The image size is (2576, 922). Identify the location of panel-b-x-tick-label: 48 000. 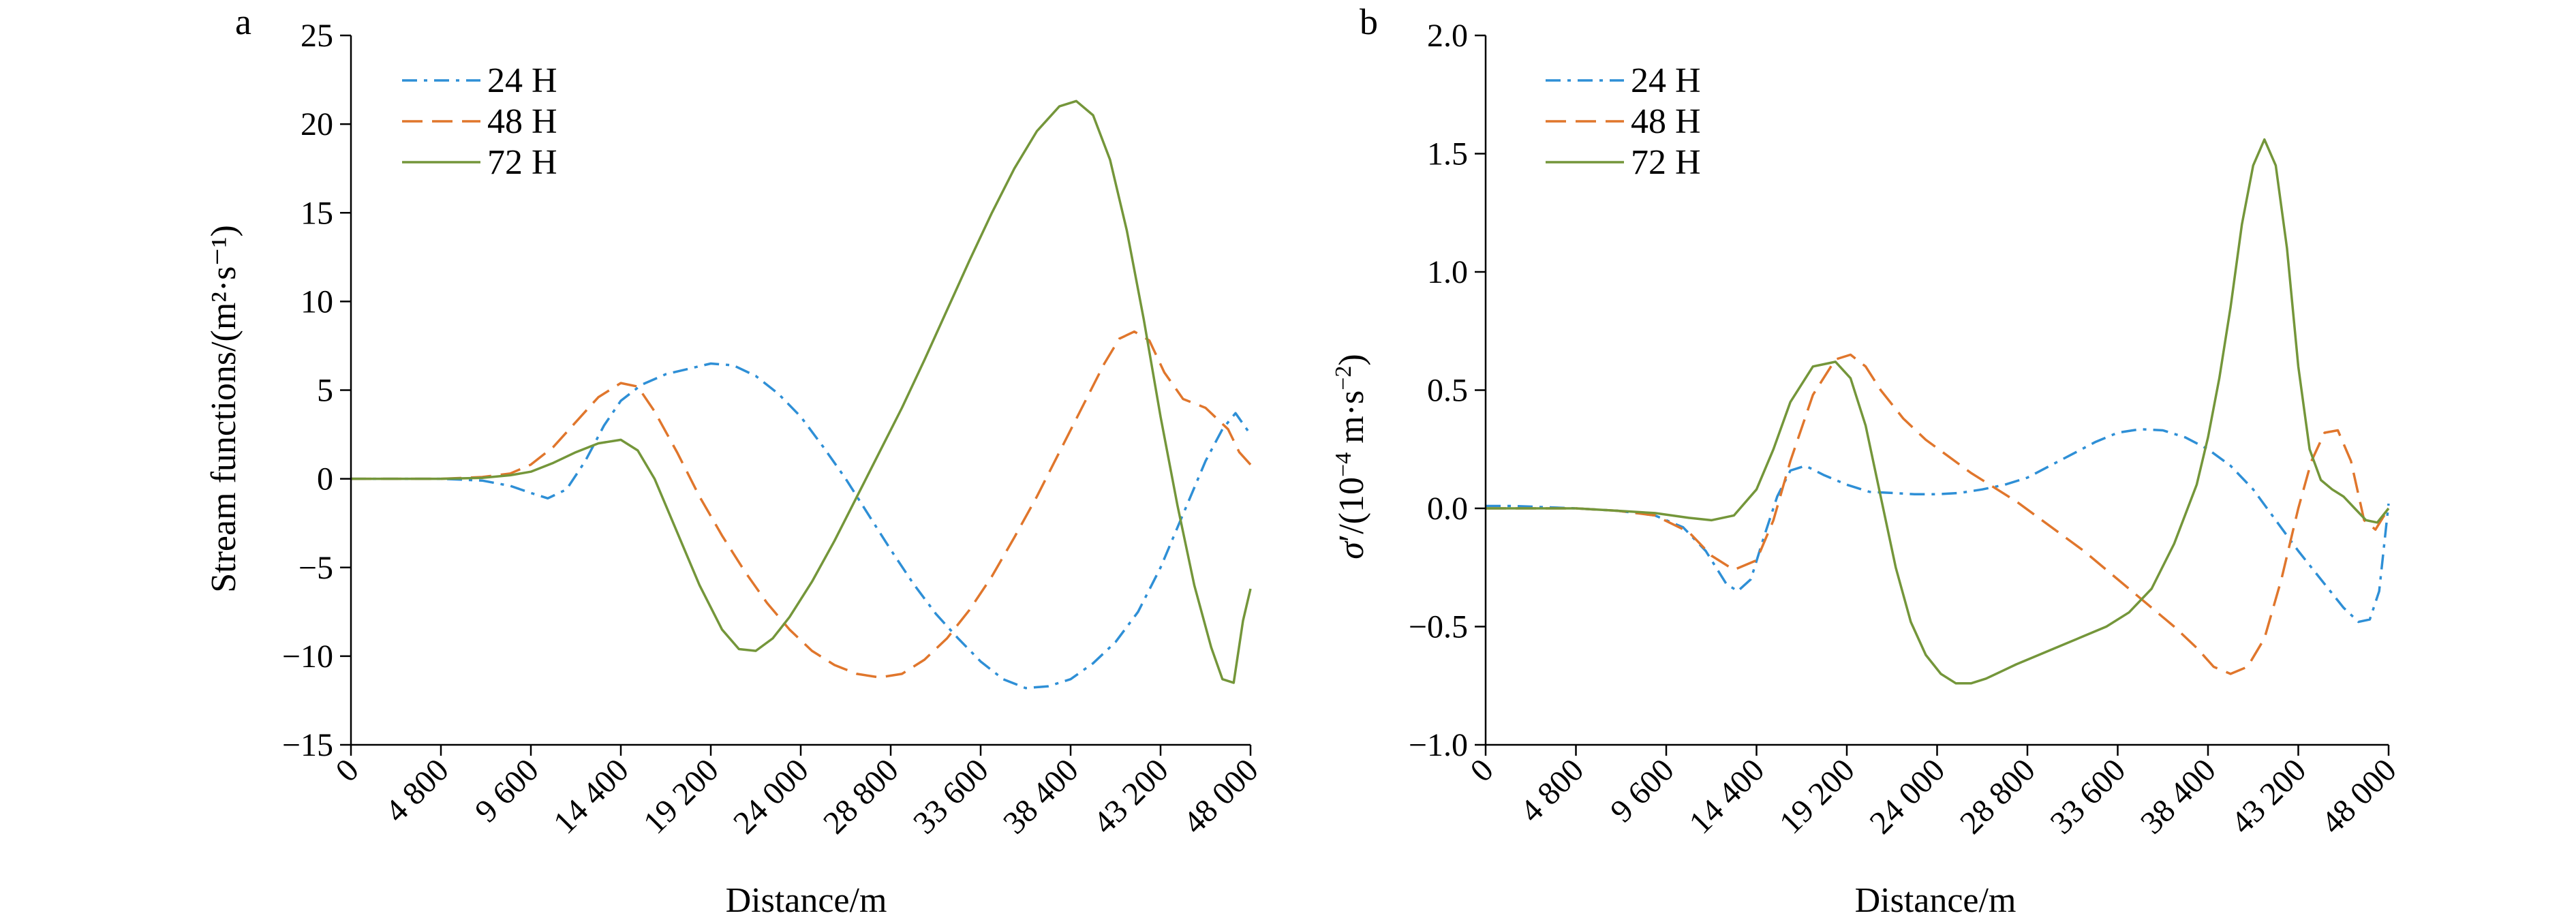
(2359, 796).